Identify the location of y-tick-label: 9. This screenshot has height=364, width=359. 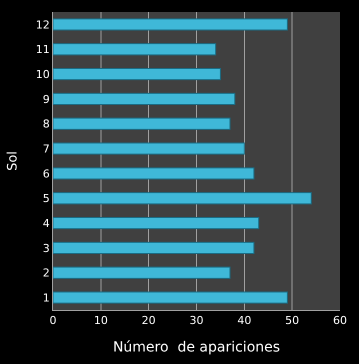
(46, 99).